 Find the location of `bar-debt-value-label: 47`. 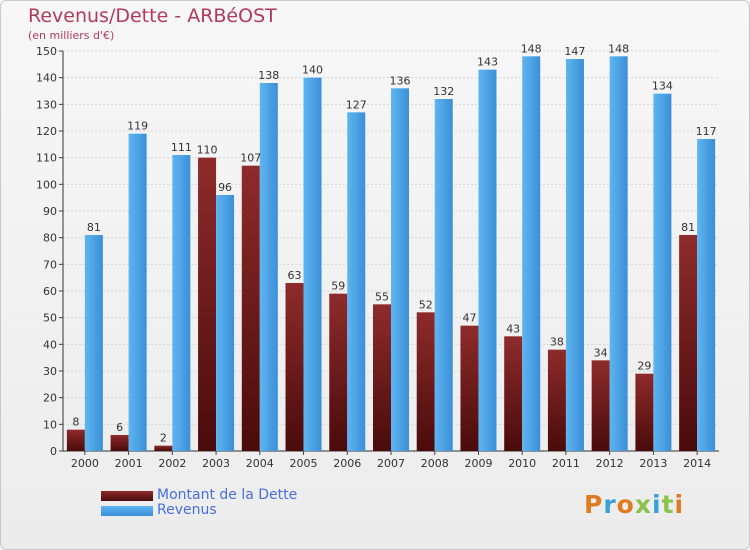

bar-debt-value-label: 47 is located at coordinates (469, 318).